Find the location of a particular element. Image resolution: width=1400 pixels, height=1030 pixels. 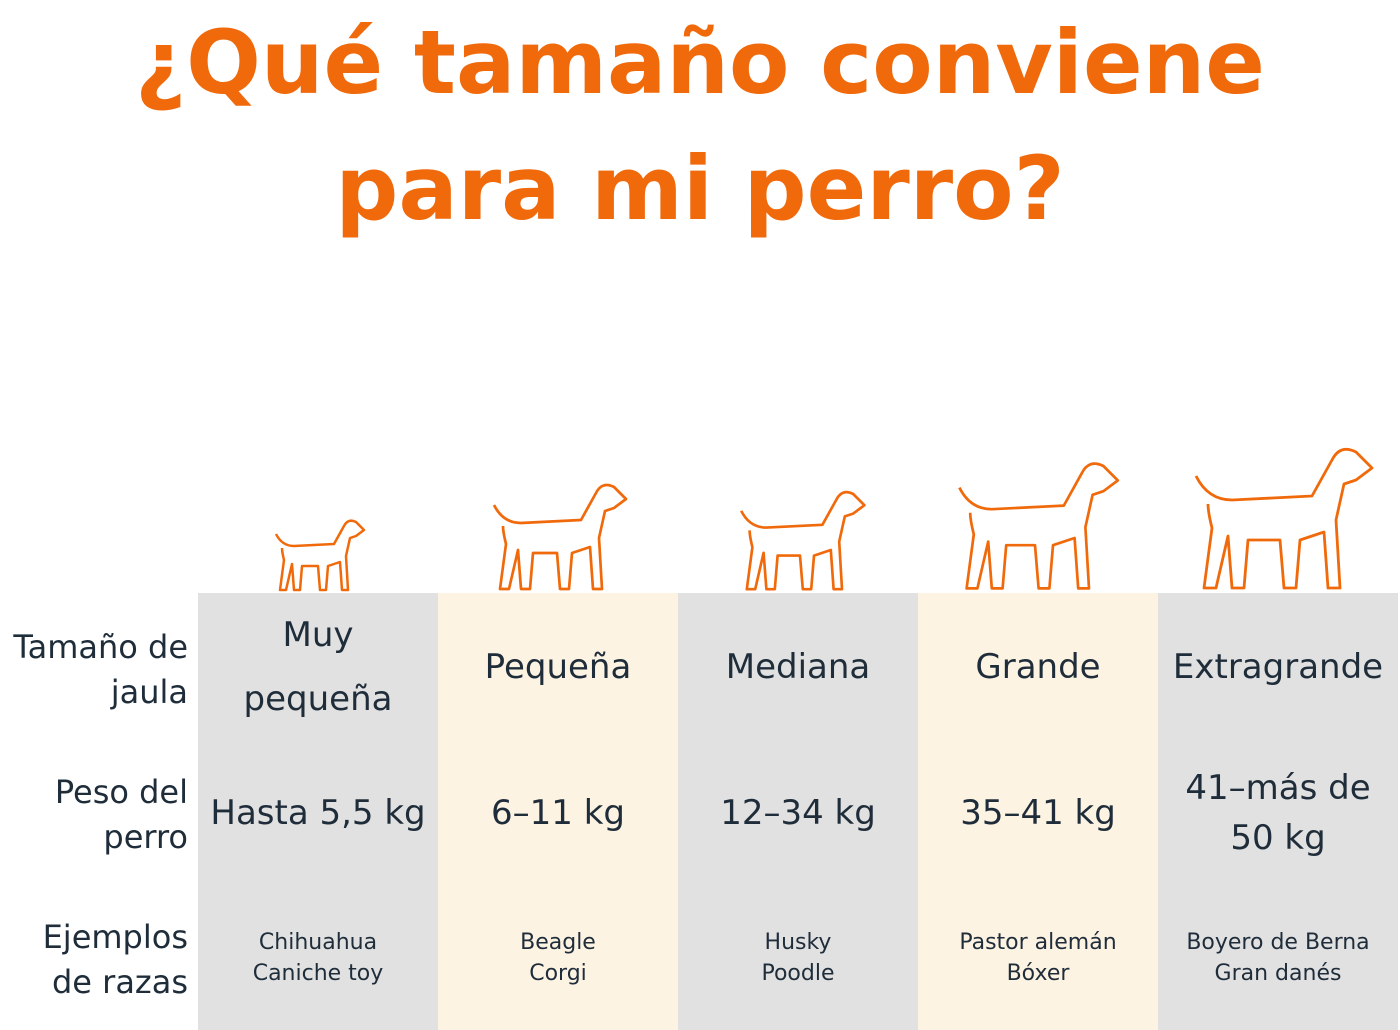

breeds-cell: Husky Poodle is located at coordinates (798, 957).